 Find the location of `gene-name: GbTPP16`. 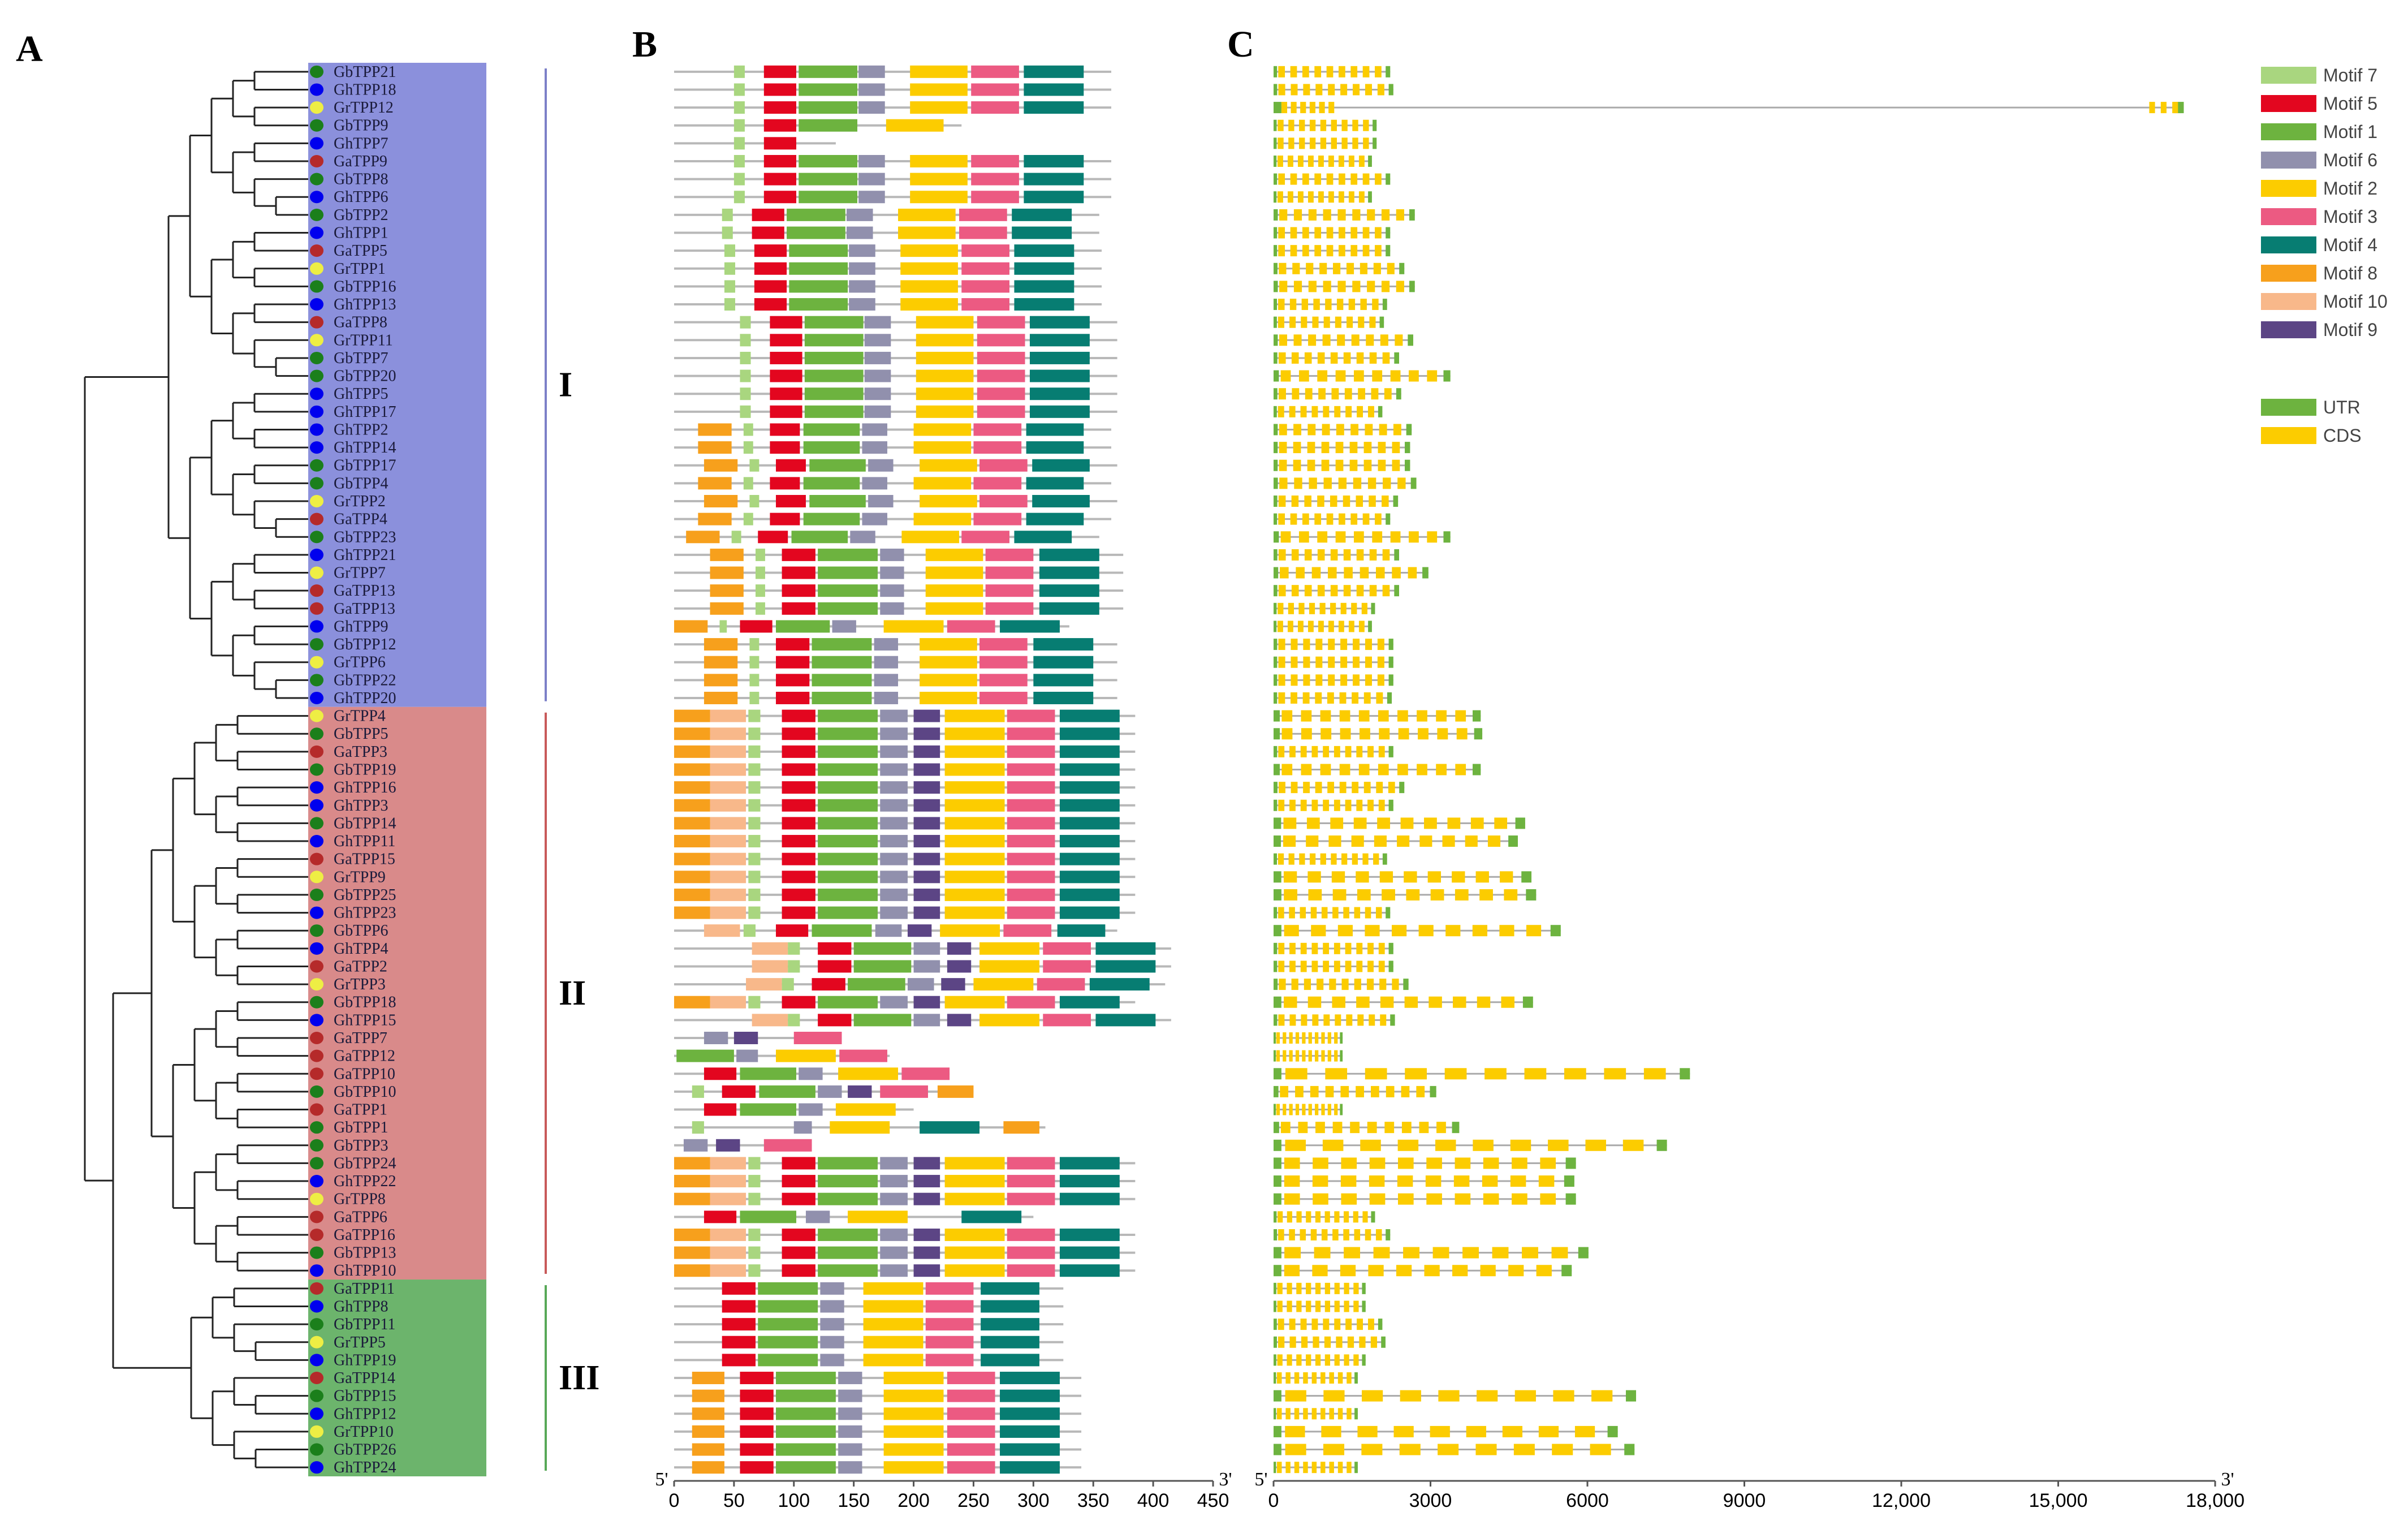

gene-name: GbTPP16 is located at coordinates (365, 286).